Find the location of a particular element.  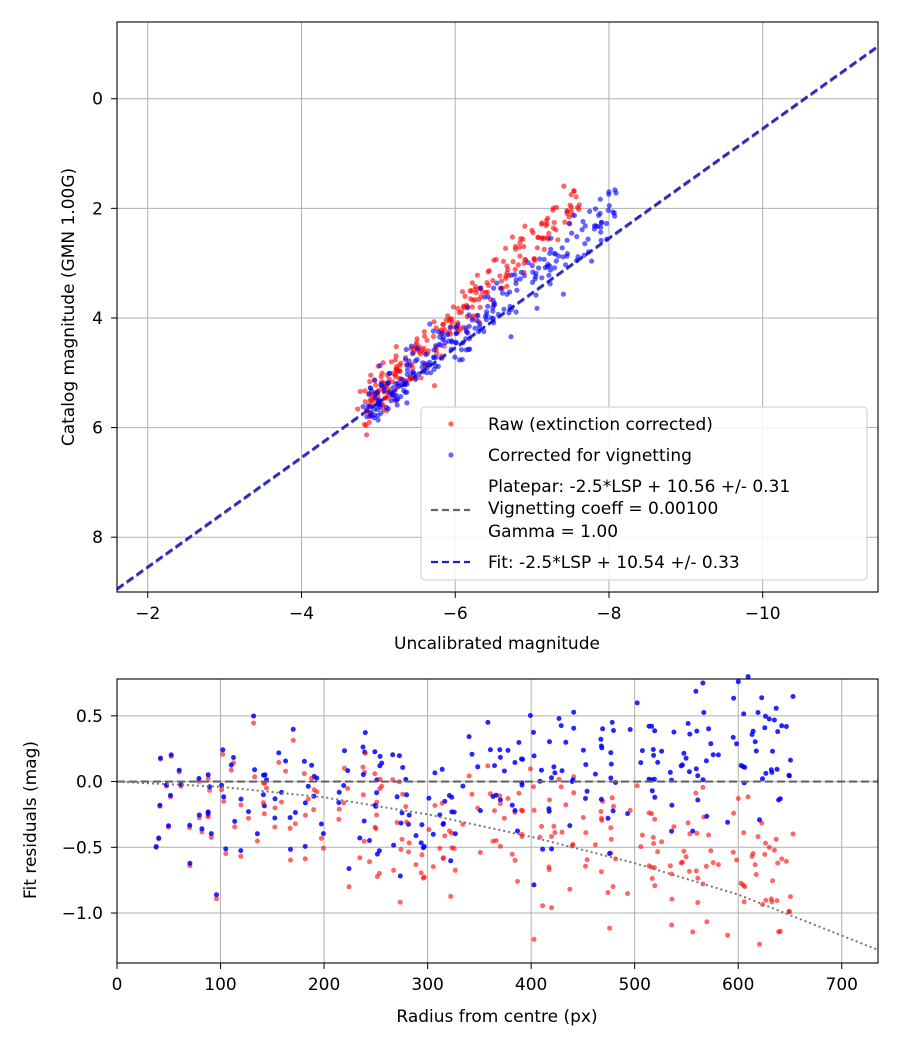

bottom-x-tick-label: 300 is located at coordinates (427, 985).